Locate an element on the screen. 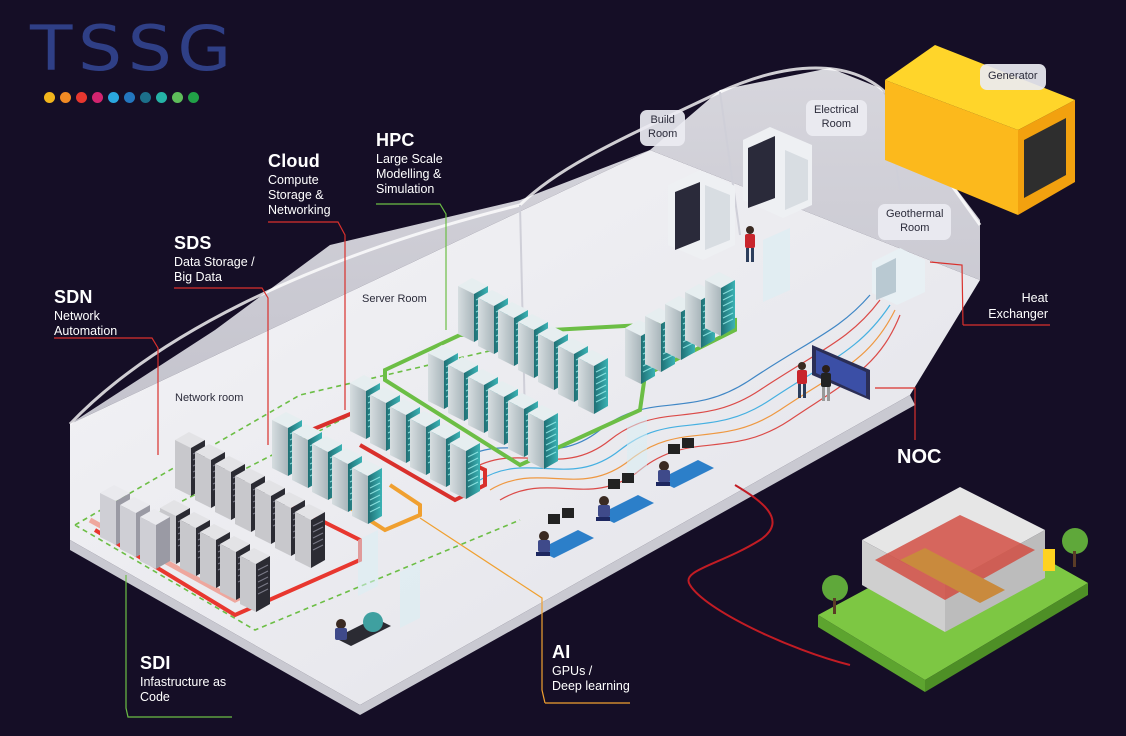  tssg-logo: TSSG is located at coordinates (133, 48).